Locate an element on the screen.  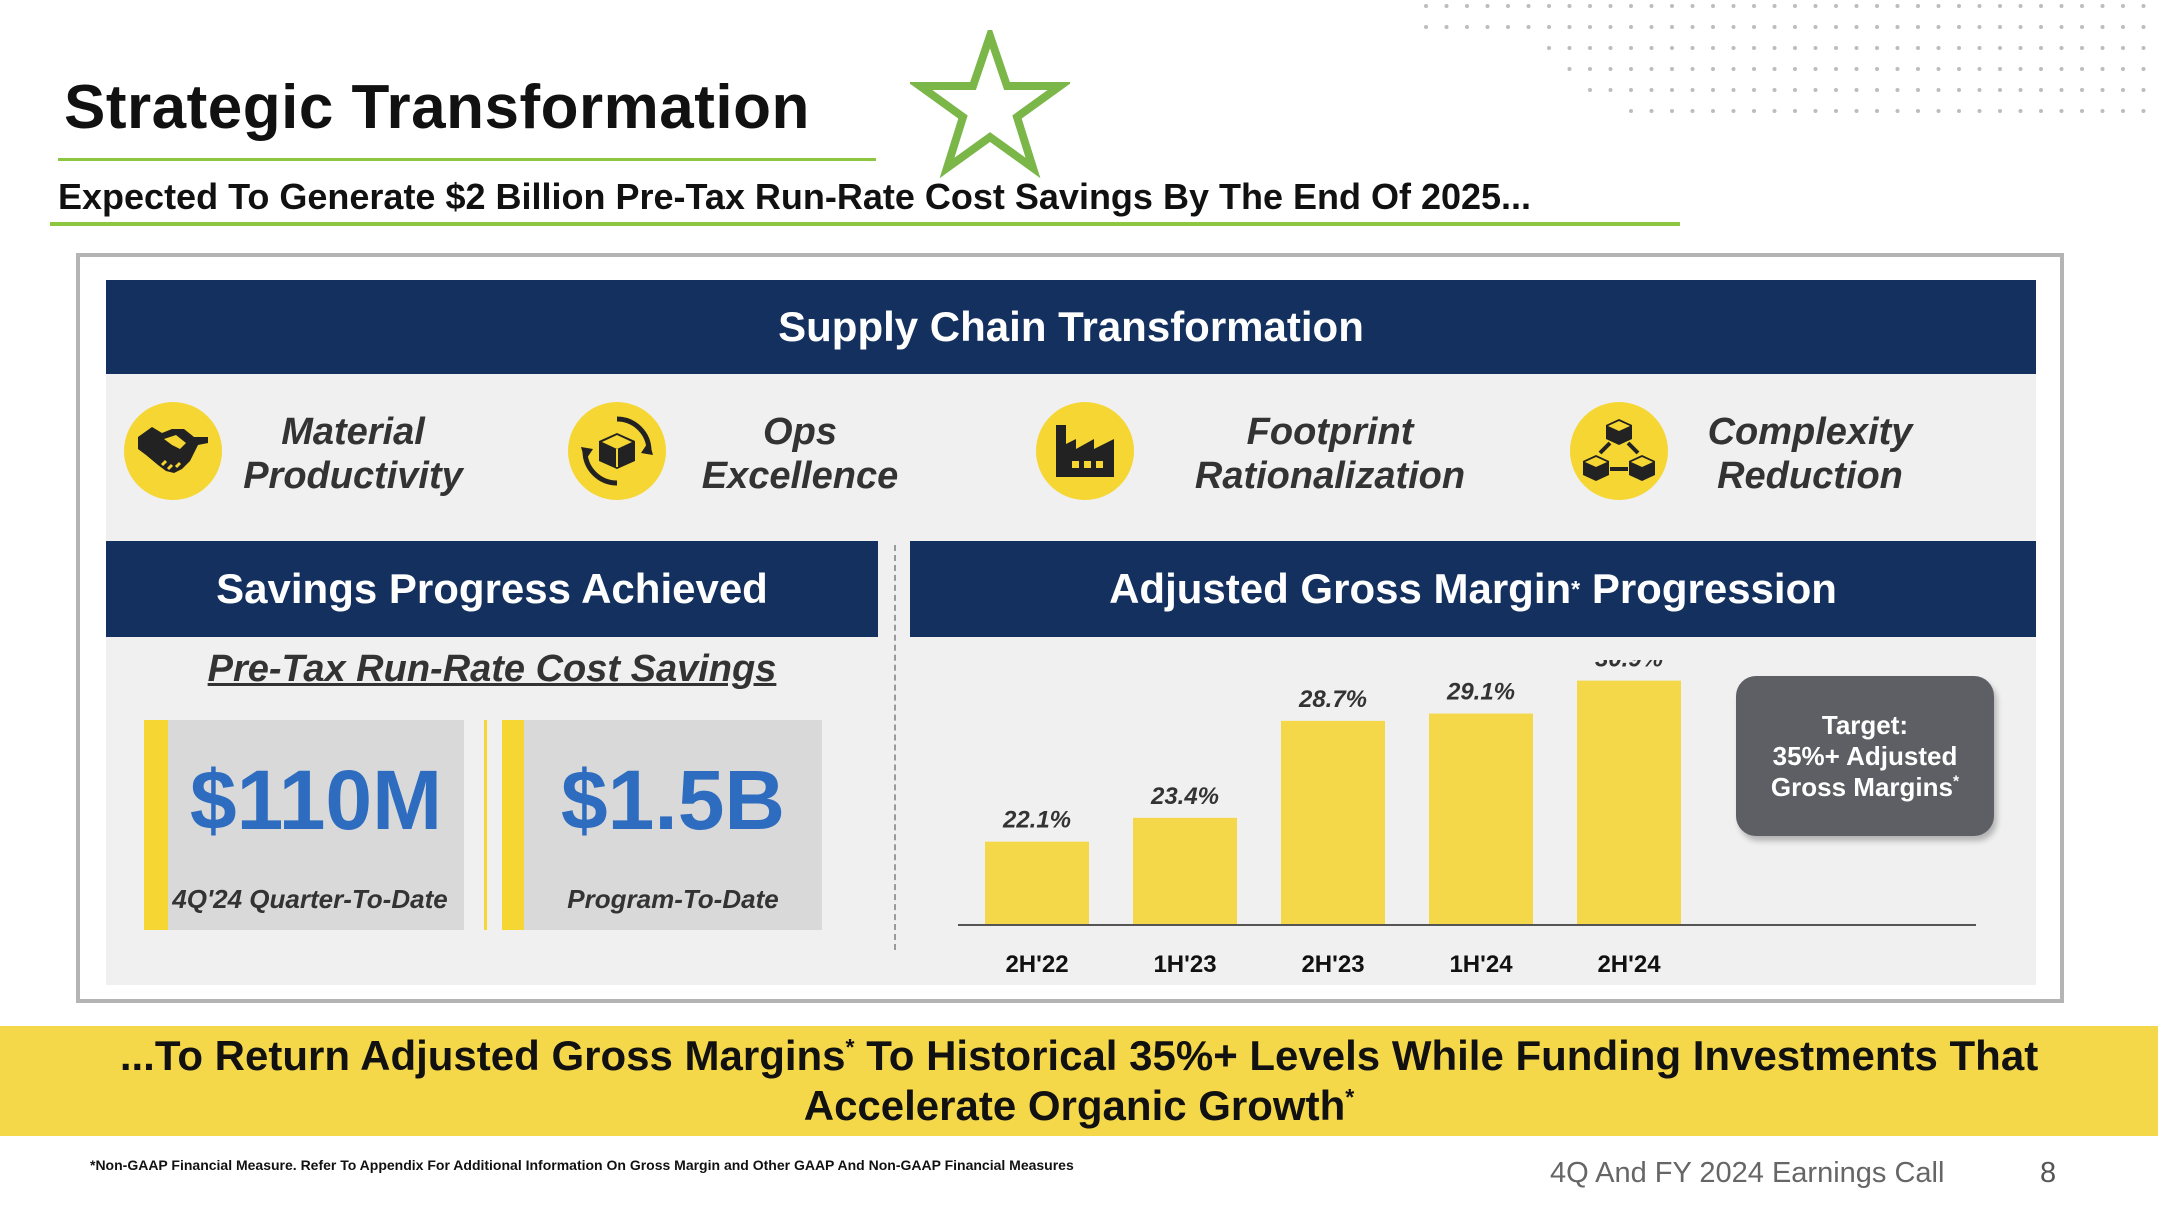
conclusion-footnote-mark: * is located at coordinates (850, 1047).